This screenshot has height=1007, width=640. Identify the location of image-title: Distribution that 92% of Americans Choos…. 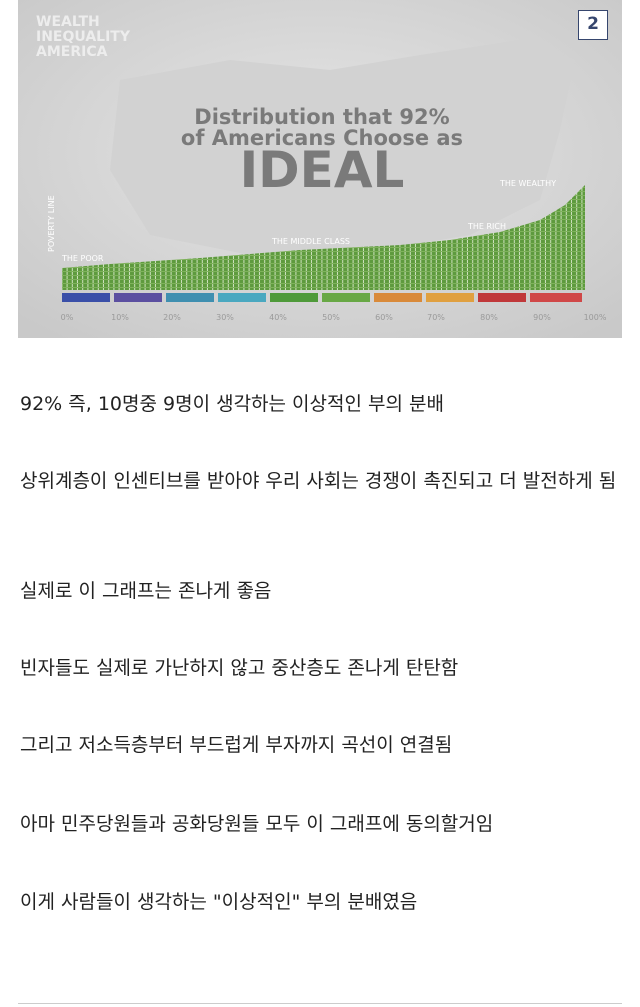
(322, 152).